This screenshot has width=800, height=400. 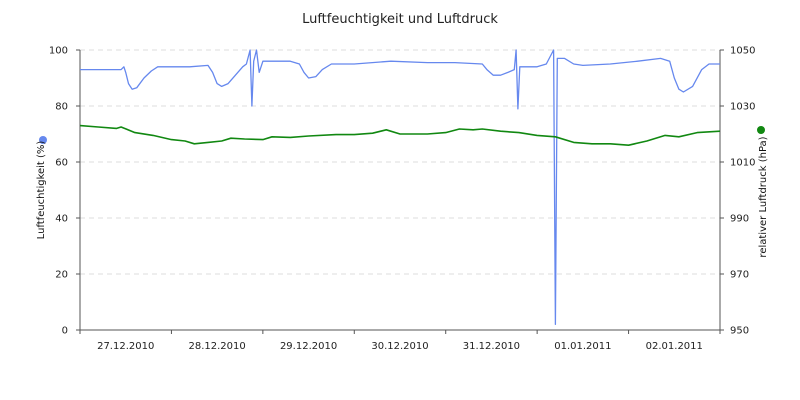 I want to click on x-tick-label: 01.01.2011, so click(x=582, y=346).